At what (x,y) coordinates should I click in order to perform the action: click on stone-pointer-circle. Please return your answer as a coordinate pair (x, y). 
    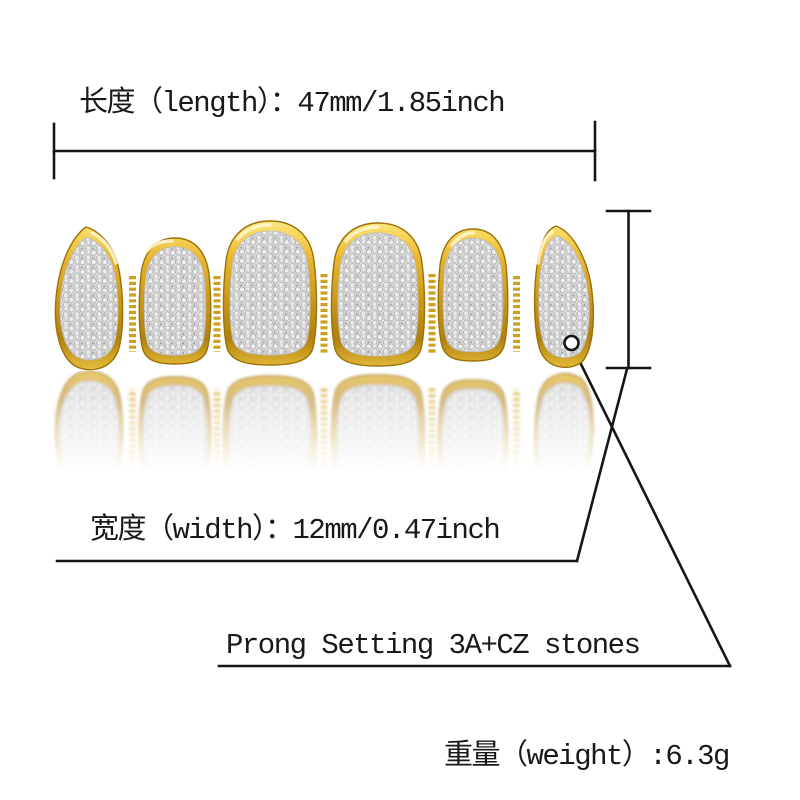
    Looking at the image, I should click on (571, 343).